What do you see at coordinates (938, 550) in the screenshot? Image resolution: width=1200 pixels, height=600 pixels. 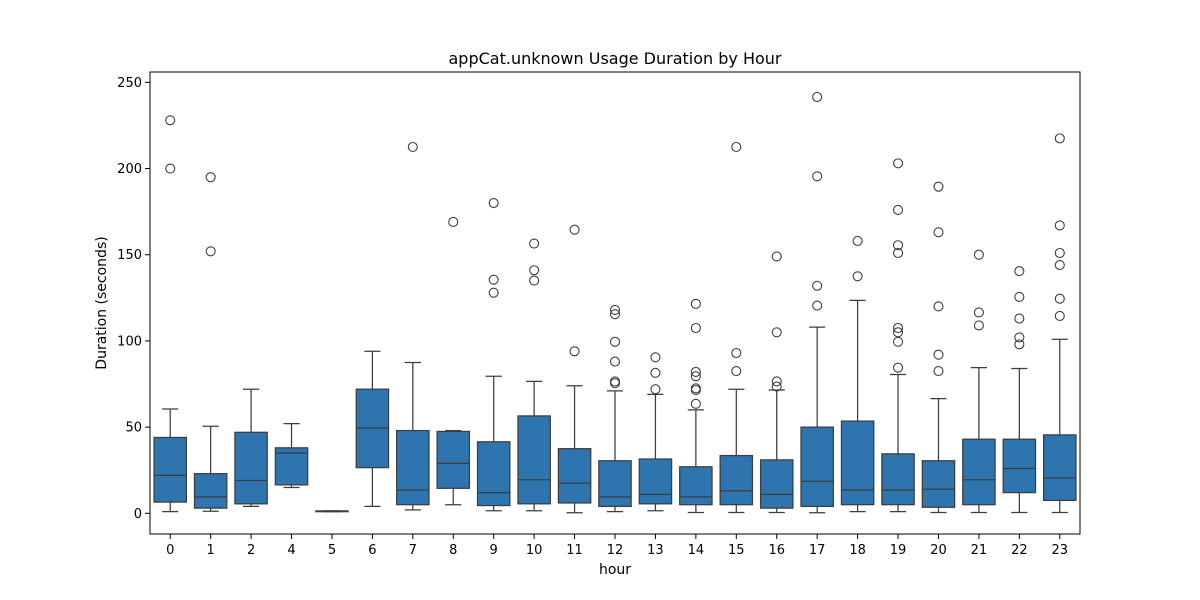 I see `x-tick-label: 20` at bounding box center [938, 550].